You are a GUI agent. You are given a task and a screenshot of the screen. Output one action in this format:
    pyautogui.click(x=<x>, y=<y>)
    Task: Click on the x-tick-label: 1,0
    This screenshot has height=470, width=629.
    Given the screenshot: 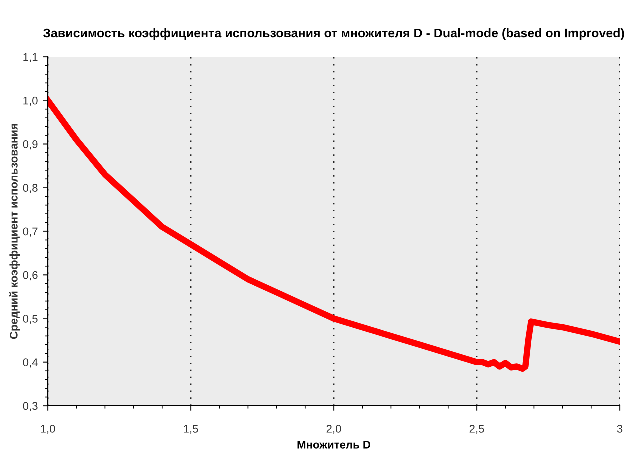 What is the action you would take?
    pyautogui.click(x=48, y=429)
    